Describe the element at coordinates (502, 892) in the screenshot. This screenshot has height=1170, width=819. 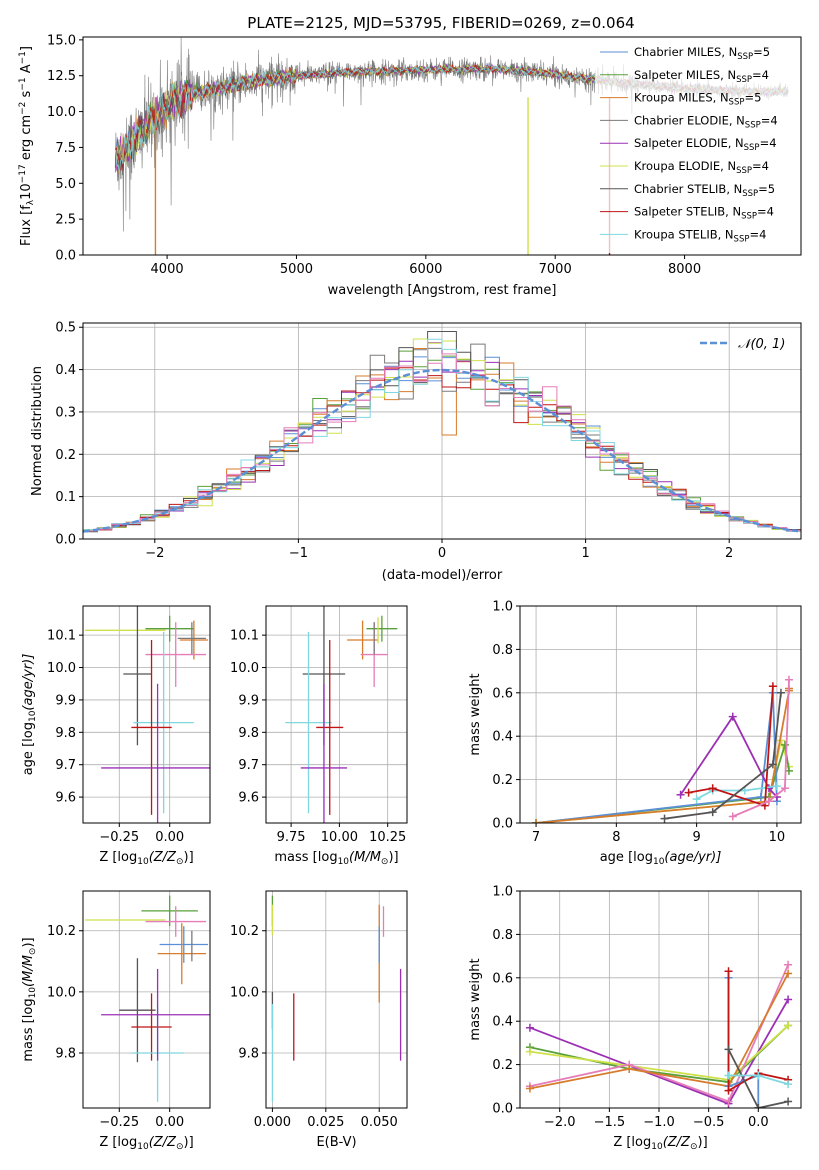
I see `massweight-vs-z-ytick-label: 1.0` at that location.